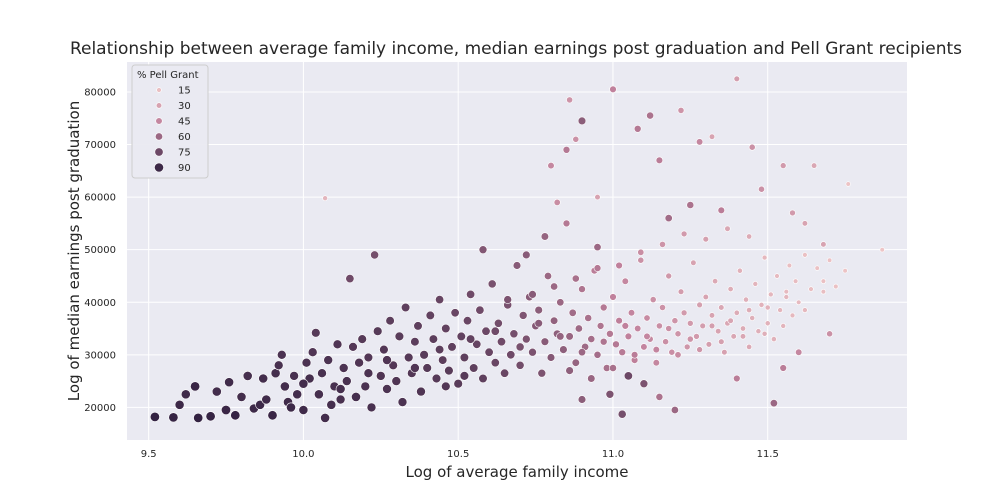  Describe the element at coordinates (100, 303) in the screenshot. I see `y-tick-label: 40000` at that location.